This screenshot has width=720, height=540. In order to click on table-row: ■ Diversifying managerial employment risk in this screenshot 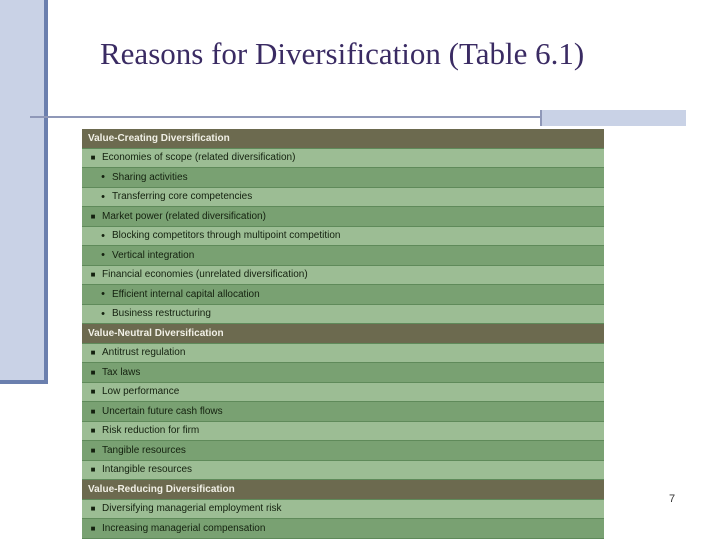, I will do `click(343, 509)`.